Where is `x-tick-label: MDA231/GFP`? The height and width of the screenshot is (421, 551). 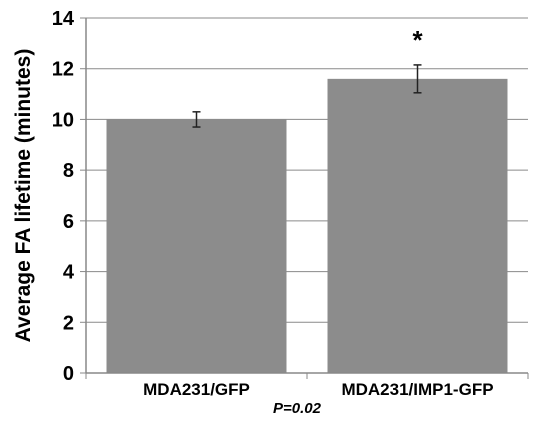
x-tick-label: MDA231/GFP is located at coordinates (196, 389).